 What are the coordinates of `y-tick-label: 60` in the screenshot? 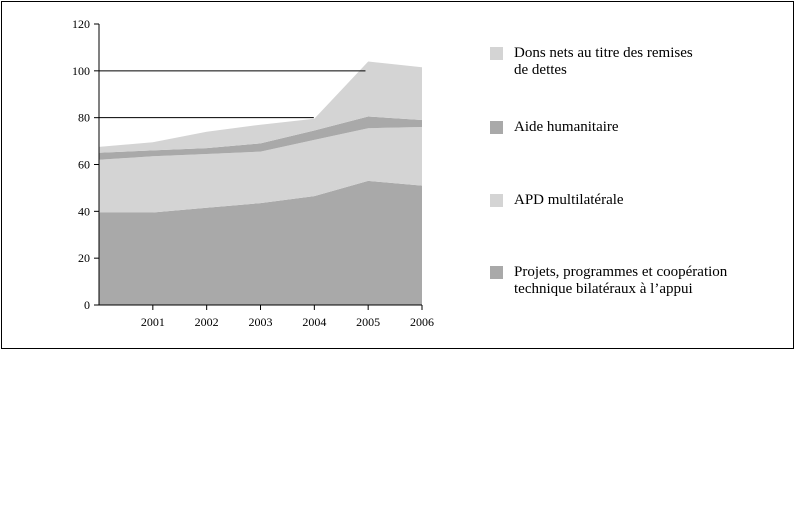 It's located at (84, 165).